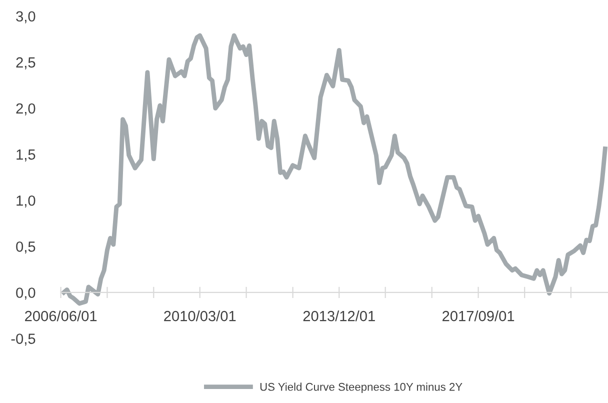 The height and width of the screenshot is (403, 608). I want to click on y-tick-label: 2,0, so click(26, 109).